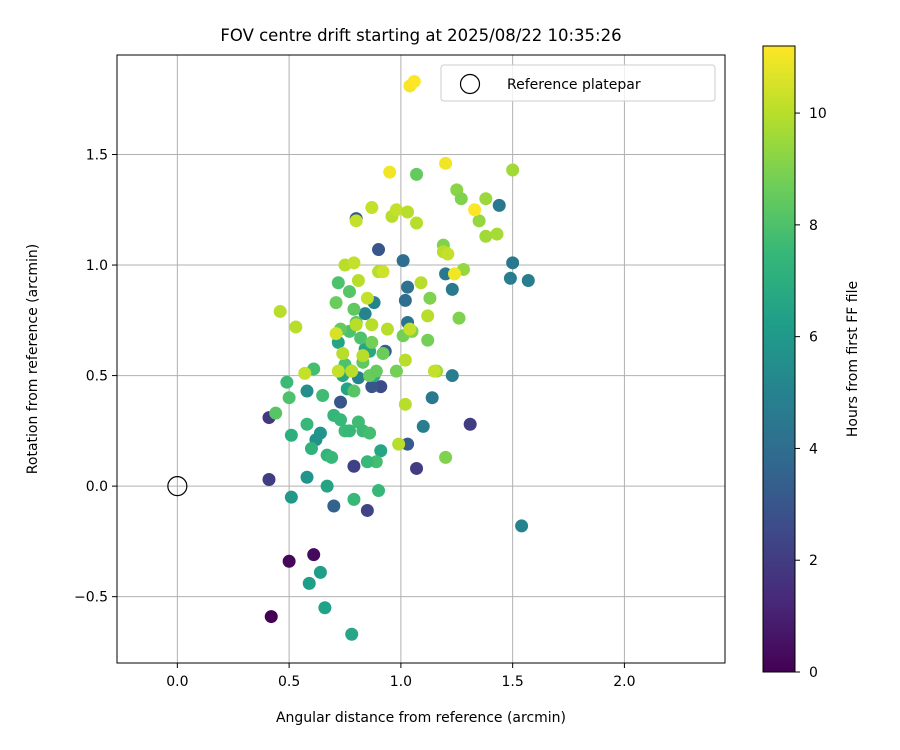 Image resolution: width=900 pixels, height=750 pixels. What do you see at coordinates (853, 359) in the screenshot?
I see `colorbar-label: Hours from first FF file` at bounding box center [853, 359].